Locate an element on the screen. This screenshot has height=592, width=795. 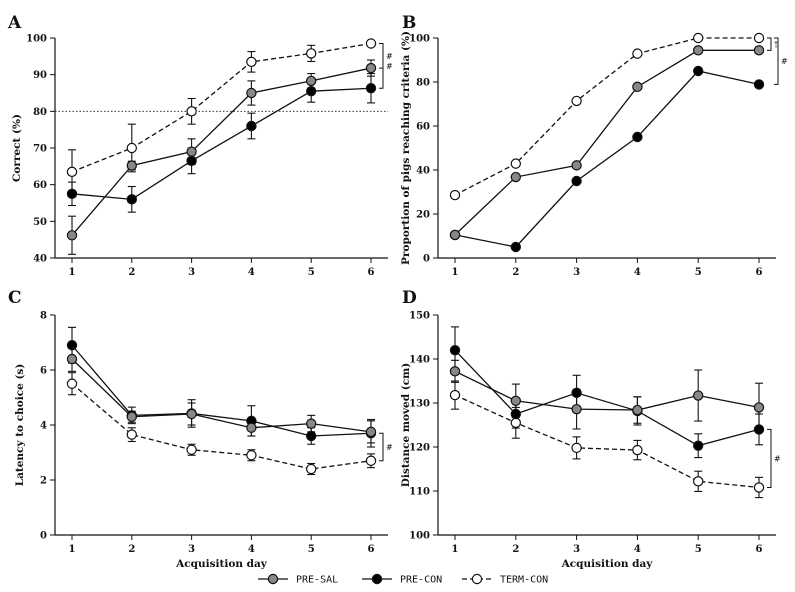
y-tick-label: 20 is located at coordinates (423, 215).